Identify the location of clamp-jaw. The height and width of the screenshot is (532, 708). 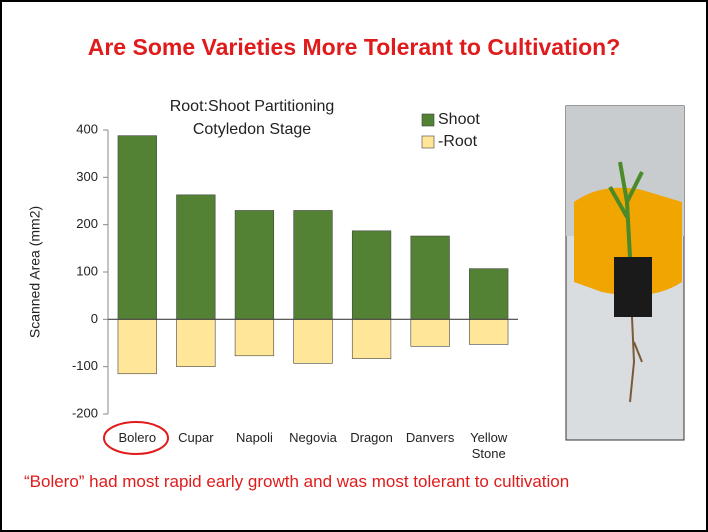
(633, 287).